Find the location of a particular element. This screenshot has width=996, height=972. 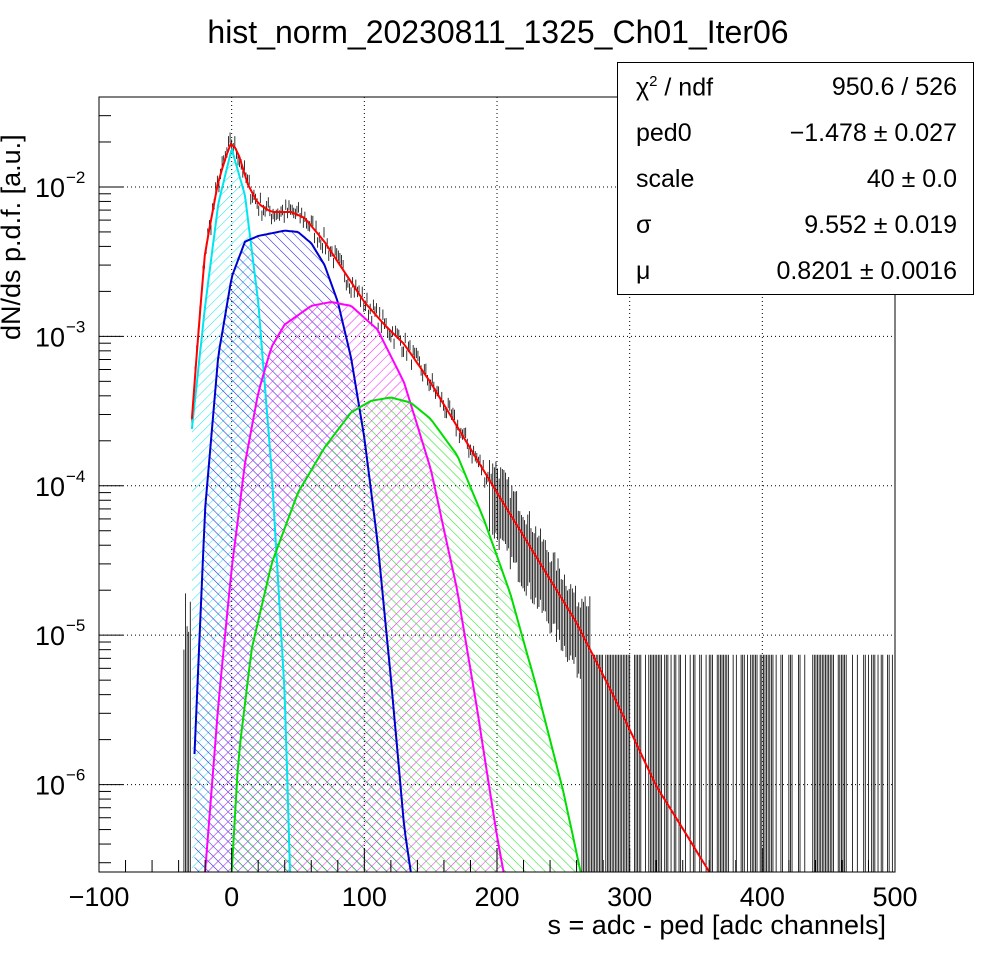

stat-value: 950.6 / 526 is located at coordinates (894, 87).